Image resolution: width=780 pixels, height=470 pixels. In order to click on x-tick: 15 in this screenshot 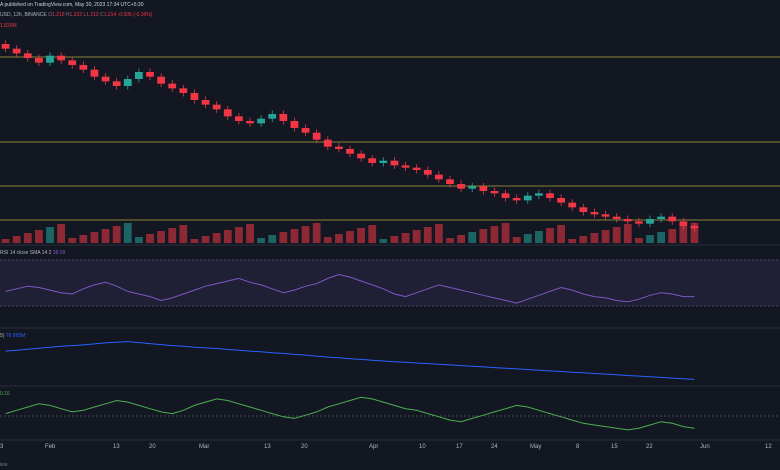, I will do `click(614, 447)`.